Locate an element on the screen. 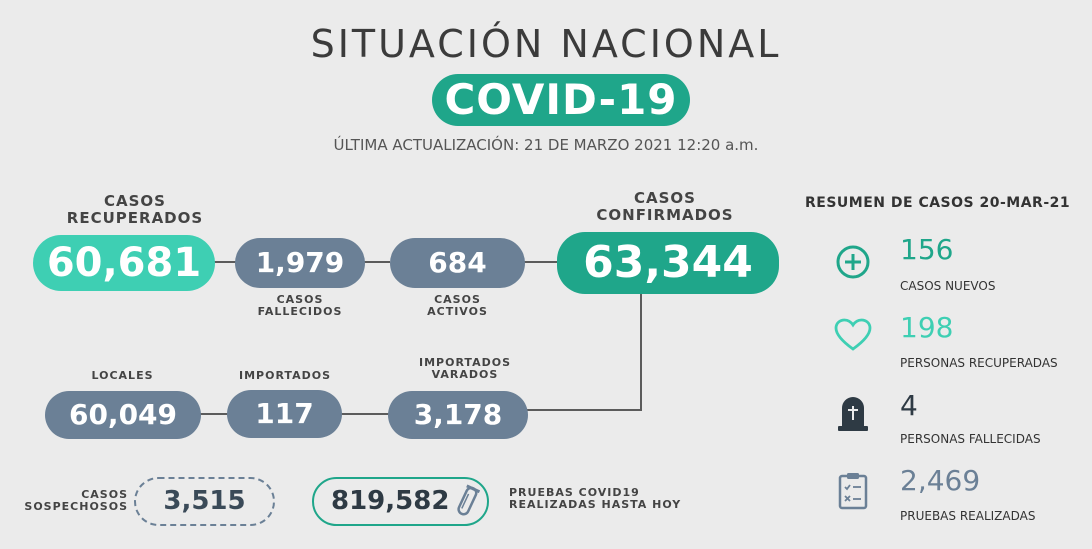  fallecidos-label: CASOS FALLECIDOS is located at coordinates (300, 305).